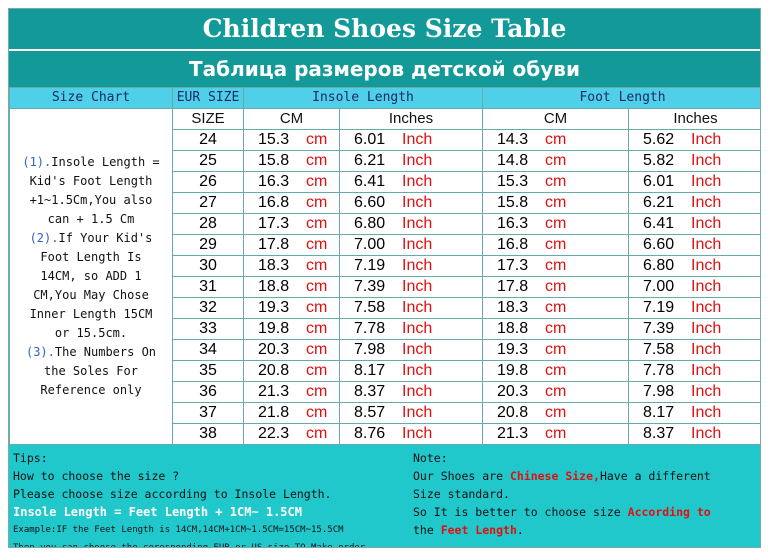 The image size is (768, 554). I want to click on table-row: 29 17.8 cm 7.00 Inch 16.8 cm 6.60 Inch, so click(385, 245).